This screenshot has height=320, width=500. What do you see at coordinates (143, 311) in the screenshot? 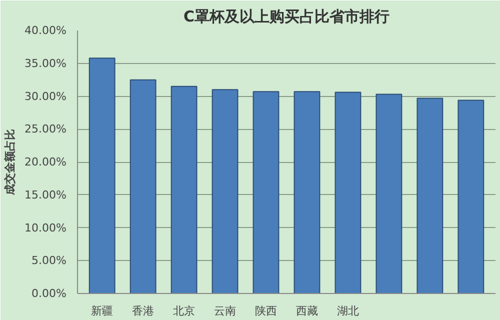
I see `x-tick-label: 香港` at bounding box center [143, 311].